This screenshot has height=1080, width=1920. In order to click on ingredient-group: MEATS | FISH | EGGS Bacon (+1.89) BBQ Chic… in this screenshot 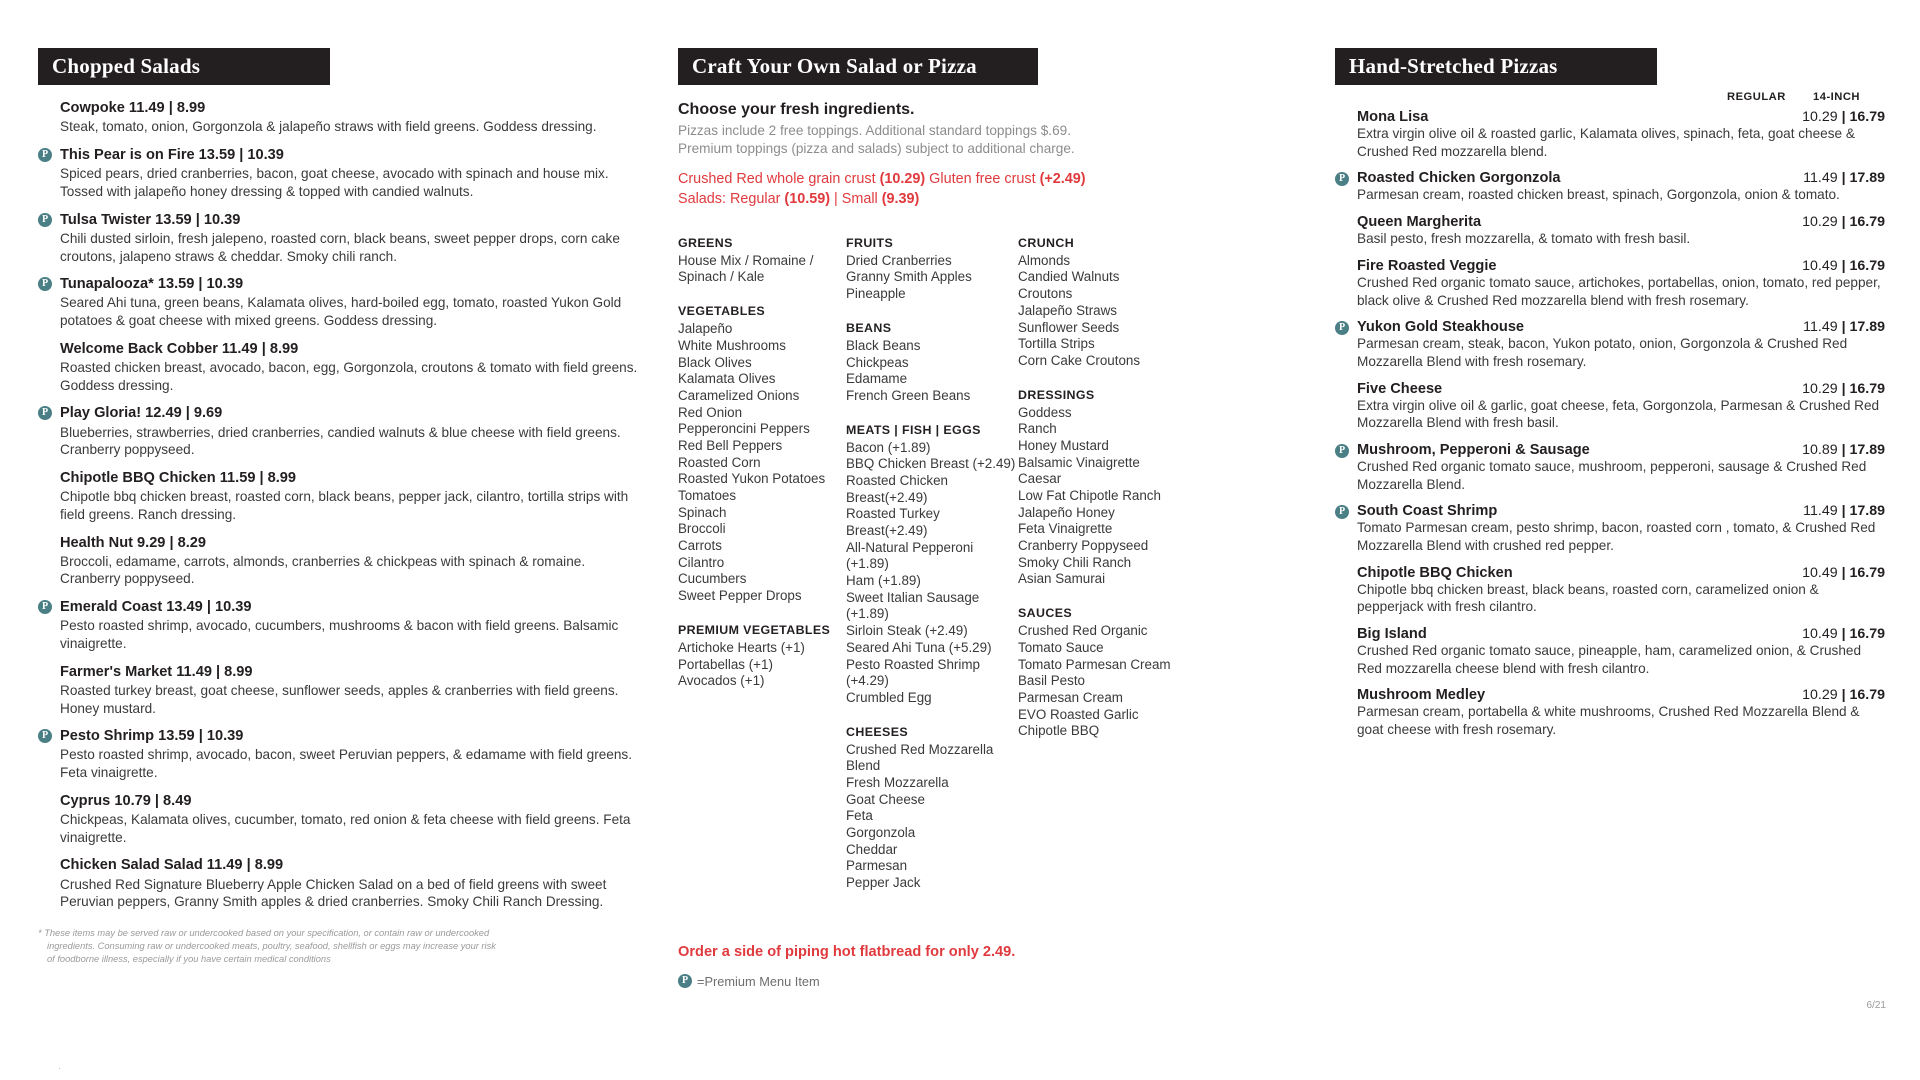, I will do `click(932, 565)`.